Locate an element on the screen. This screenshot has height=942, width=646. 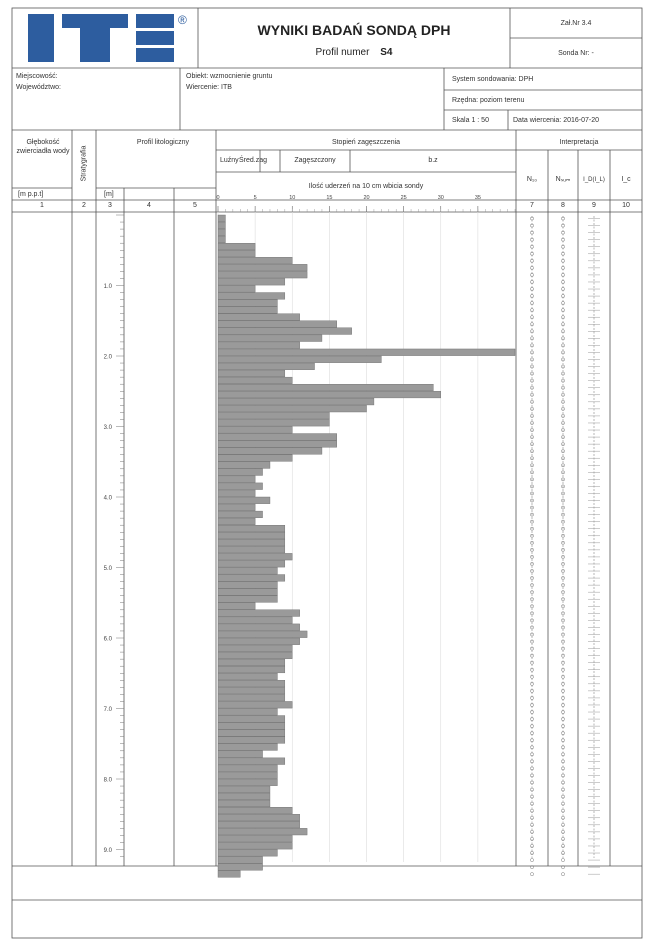
x-tick-label: 15 is located at coordinates (329, 198).